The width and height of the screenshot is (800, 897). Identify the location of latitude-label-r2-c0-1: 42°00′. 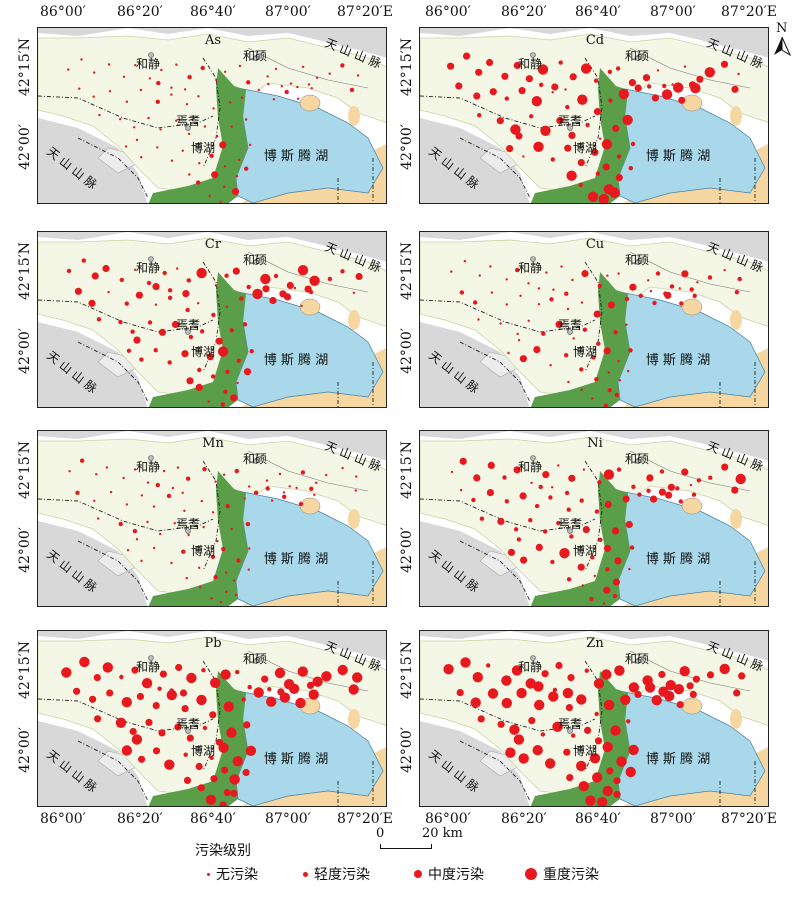
(25, 550).